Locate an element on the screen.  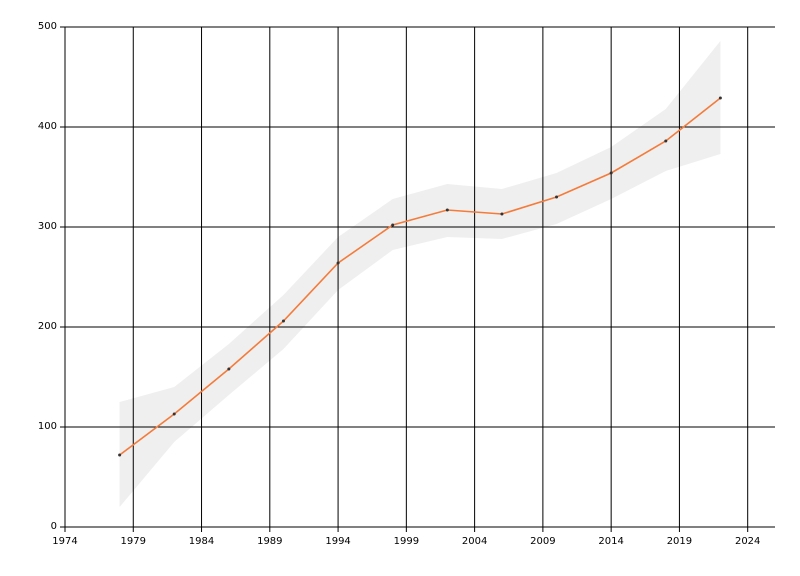
x-tick-label: 1999 is located at coordinates (406, 541).